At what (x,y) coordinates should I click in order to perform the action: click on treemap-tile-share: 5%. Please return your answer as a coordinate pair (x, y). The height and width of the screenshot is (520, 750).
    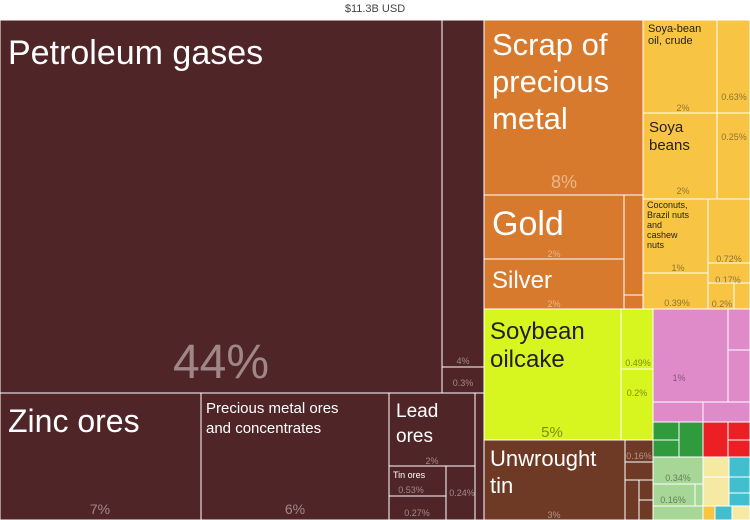
    Looking at the image, I should click on (552, 432).